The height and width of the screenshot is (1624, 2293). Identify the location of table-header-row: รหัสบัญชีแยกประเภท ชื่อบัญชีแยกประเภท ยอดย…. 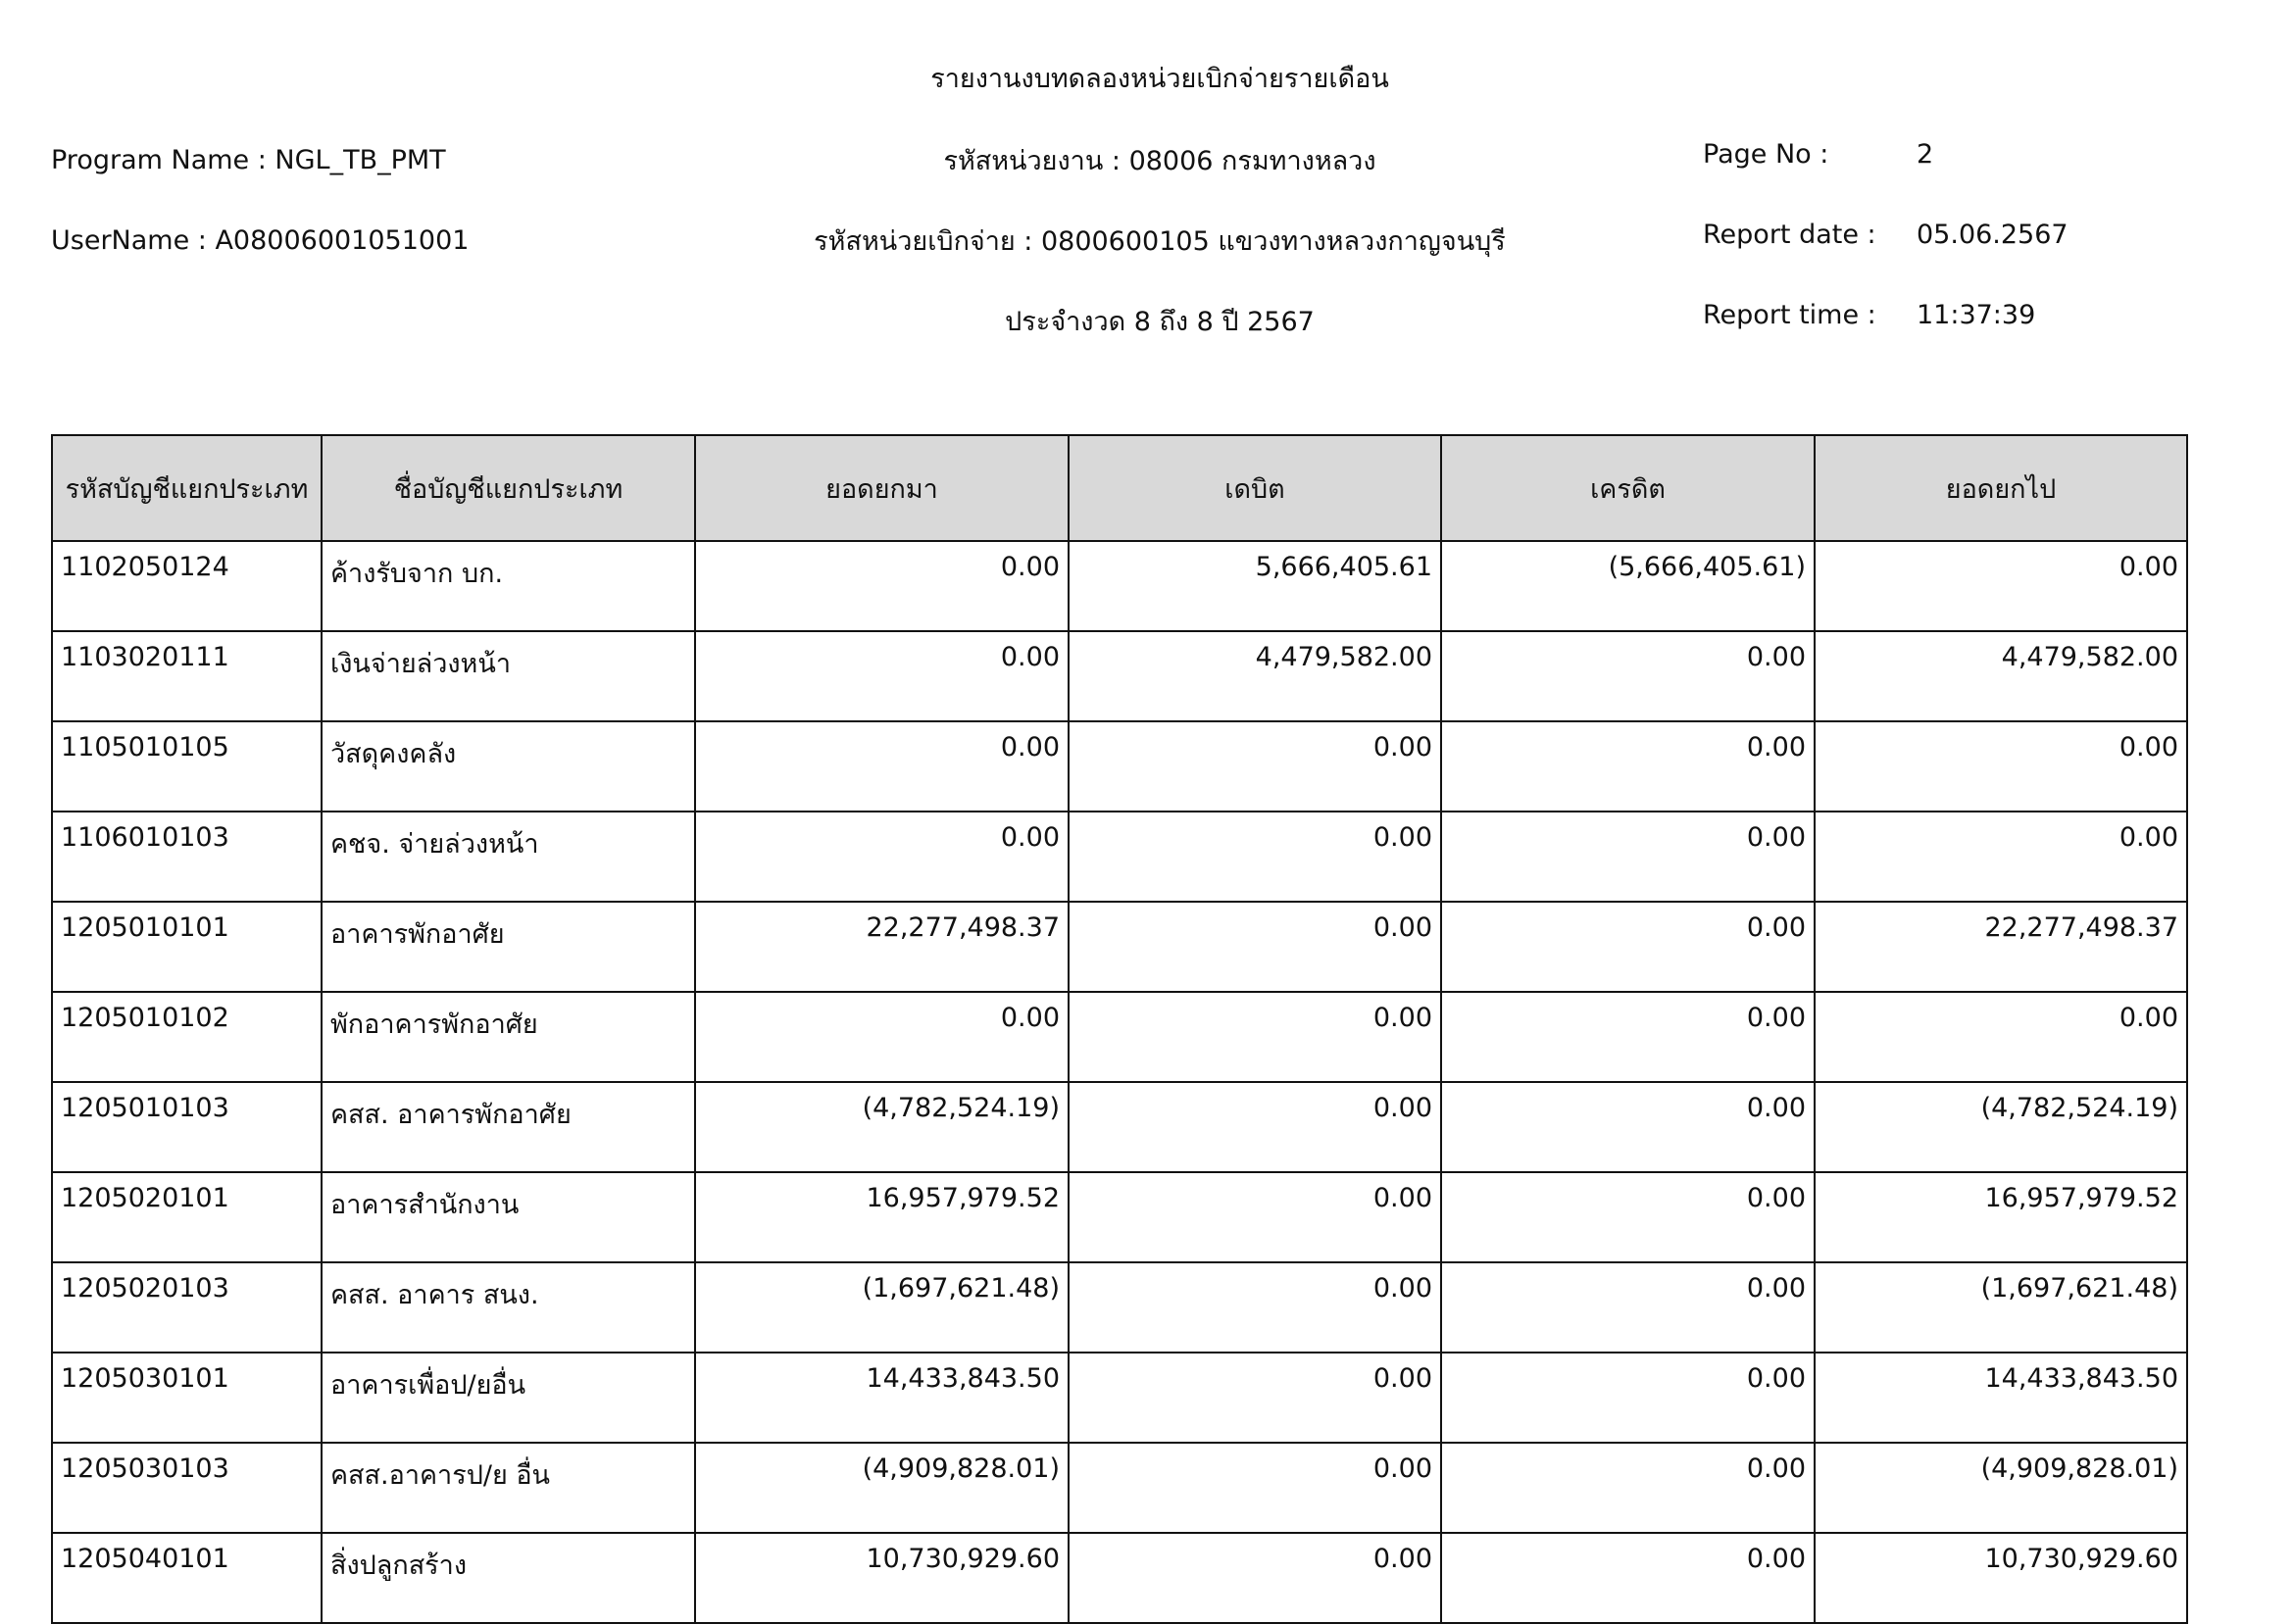
(1119, 488).